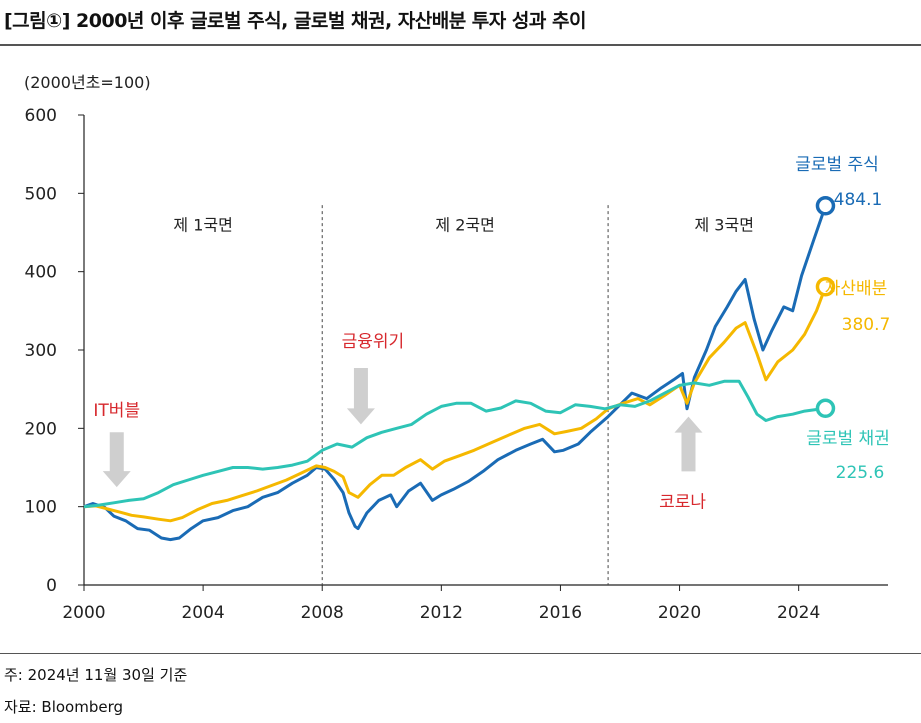 The image size is (921, 723). I want to click on y-tick-label: 300, so click(41, 351).